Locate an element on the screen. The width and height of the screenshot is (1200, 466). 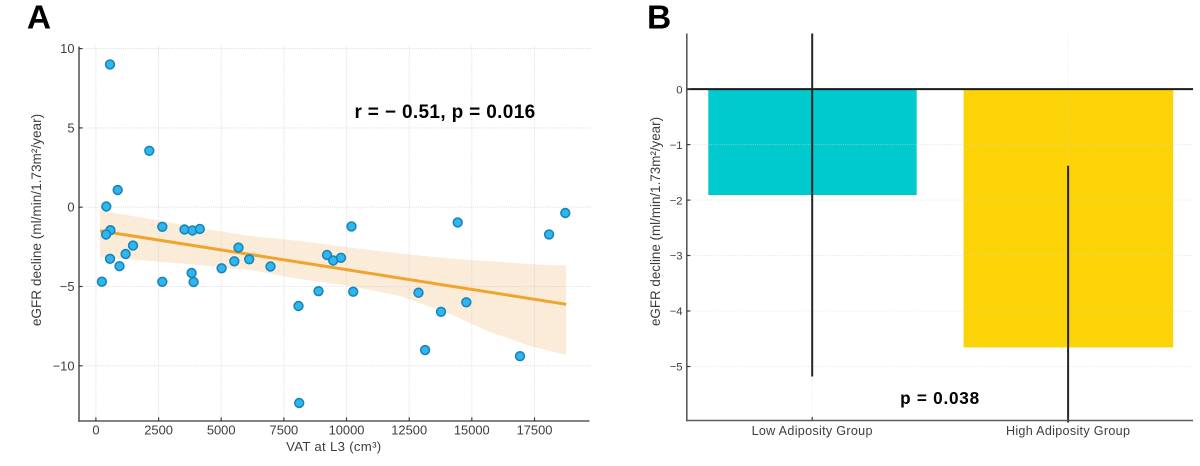
svg-text: 17500 is located at coordinates (535, 429).